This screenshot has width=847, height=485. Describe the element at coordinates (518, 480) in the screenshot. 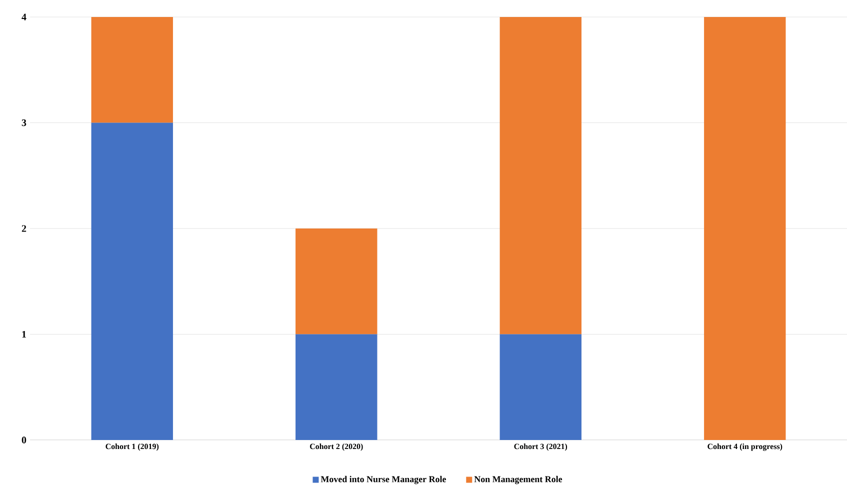

I see `legend-label: Non Management Role` at that location.